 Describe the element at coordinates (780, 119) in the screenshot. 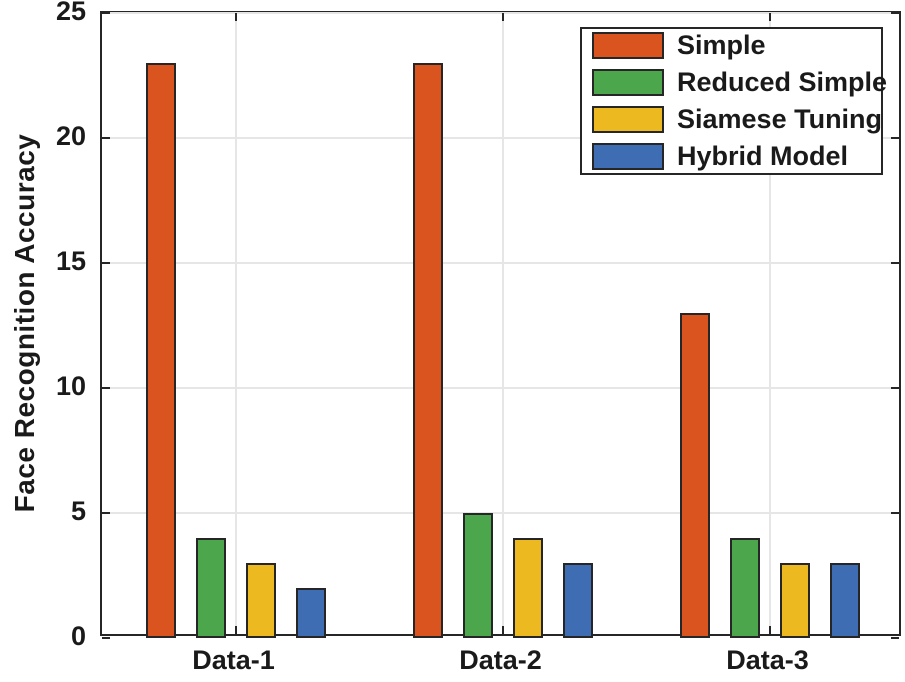

I see `legend-label-siamese-tuning: Siamese Tuning` at that location.